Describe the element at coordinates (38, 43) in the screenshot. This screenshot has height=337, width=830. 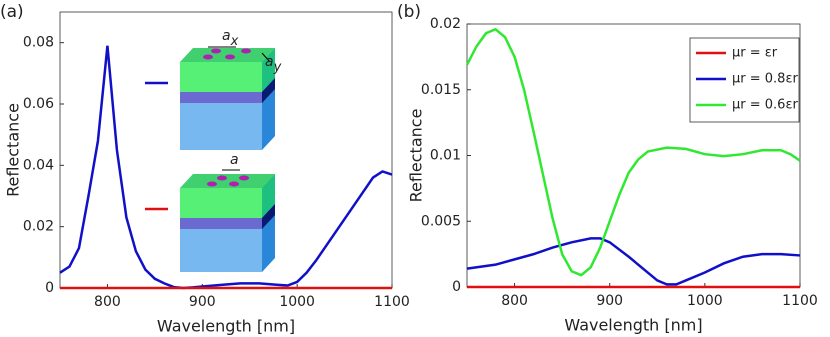
I see `y-tick-label: 0.08` at that location.